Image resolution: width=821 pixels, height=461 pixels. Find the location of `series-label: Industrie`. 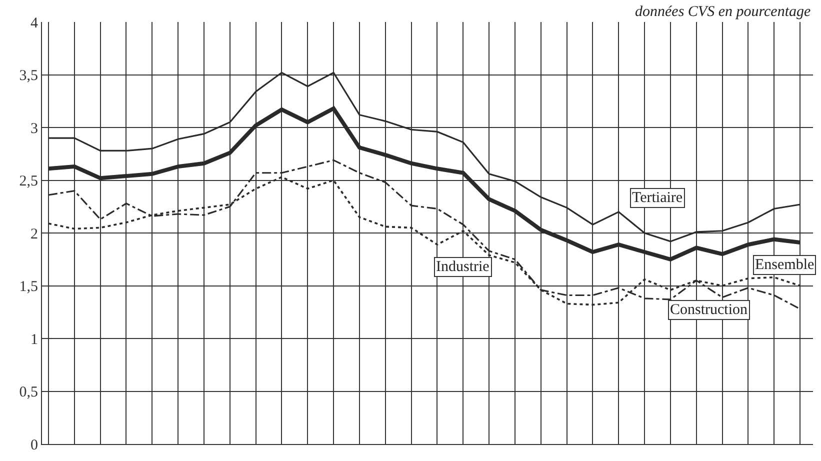

series-label: Industrie is located at coordinates (463, 267).